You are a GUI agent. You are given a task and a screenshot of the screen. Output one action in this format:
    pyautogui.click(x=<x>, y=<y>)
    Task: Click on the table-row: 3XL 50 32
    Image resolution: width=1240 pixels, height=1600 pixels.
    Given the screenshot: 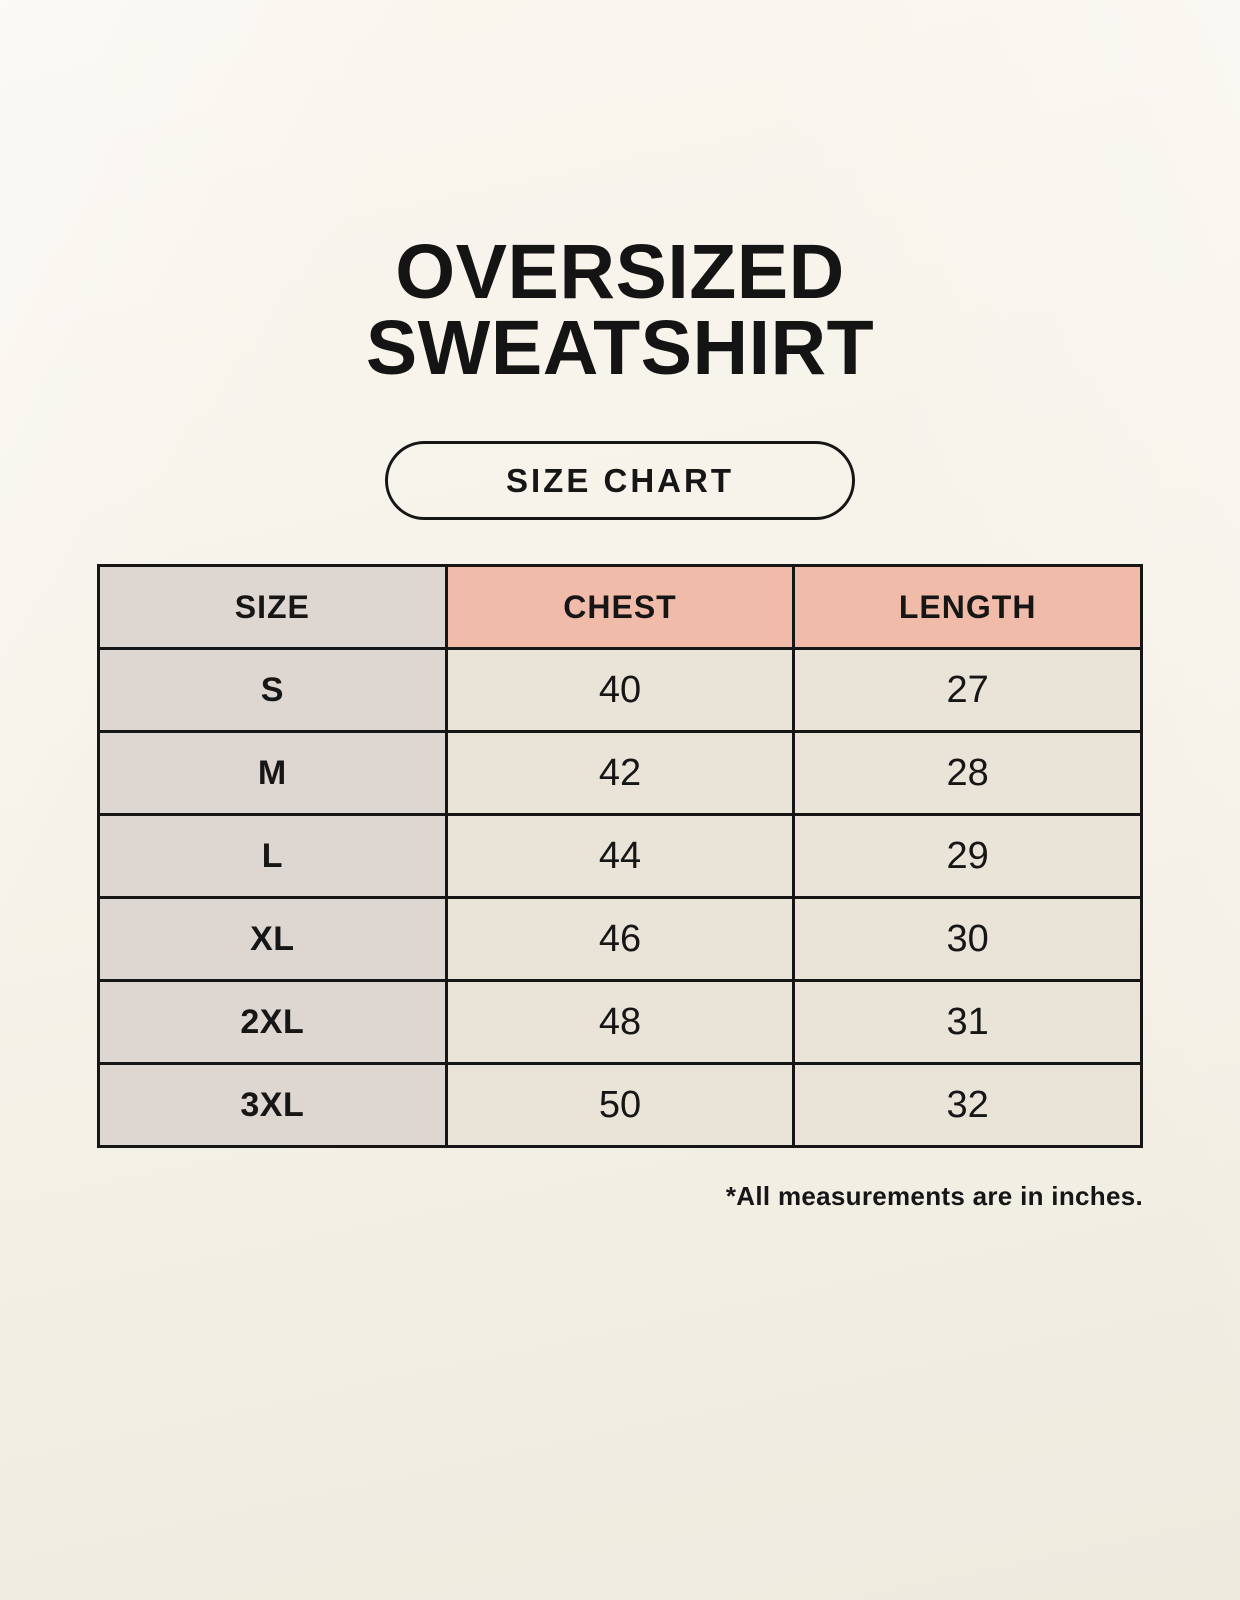 What is the action you would take?
    pyautogui.click(x=620, y=1105)
    